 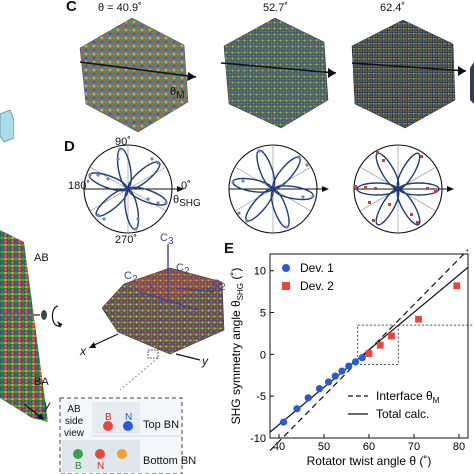 What do you see at coordinates (260, 272) in the screenshot?
I see `y-tick-label: 10` at bounding box center [260, 272].